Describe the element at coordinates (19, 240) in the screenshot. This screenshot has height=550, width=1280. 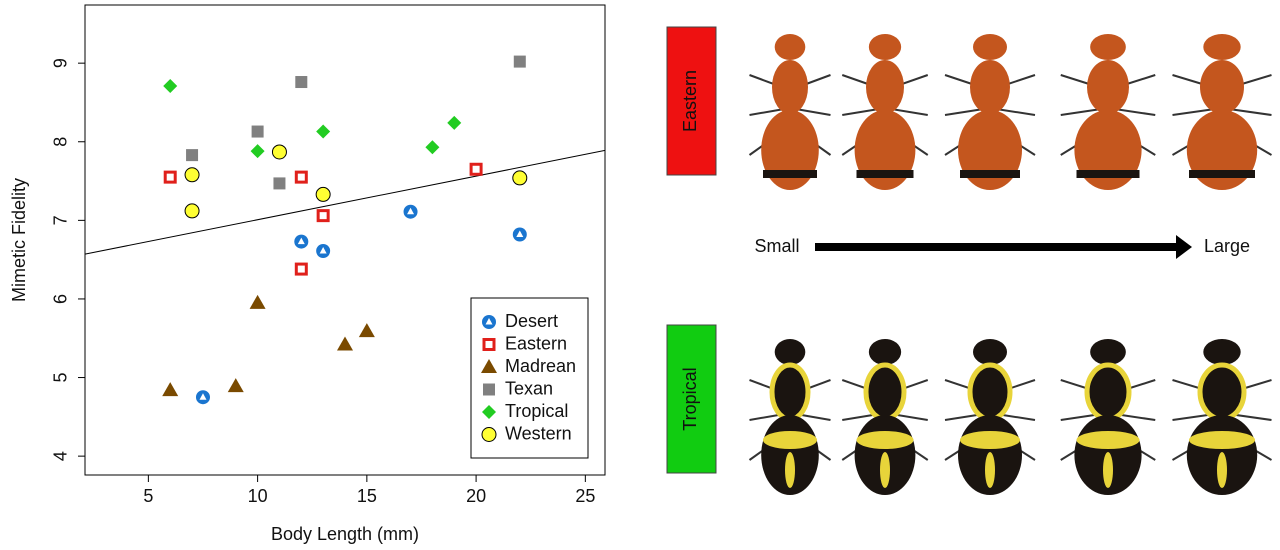
I see `y-axis-label: Mimetic Fidelity` at that location.